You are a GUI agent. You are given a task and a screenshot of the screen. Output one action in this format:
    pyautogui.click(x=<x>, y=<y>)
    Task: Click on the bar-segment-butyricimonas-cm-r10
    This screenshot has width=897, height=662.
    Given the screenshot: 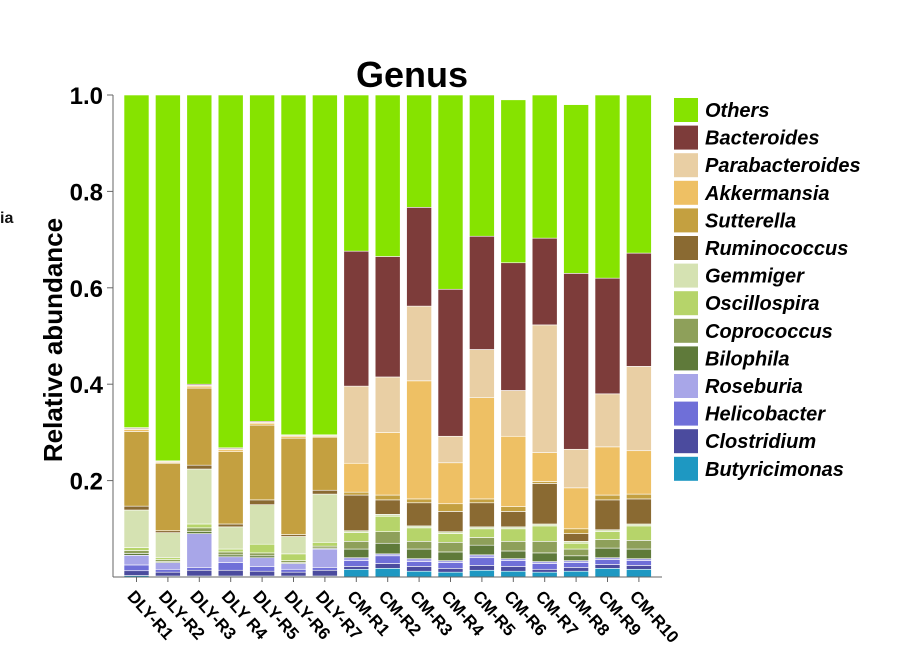 What is the action you would take?
    pyautogui.click(x=639, y=573)
    